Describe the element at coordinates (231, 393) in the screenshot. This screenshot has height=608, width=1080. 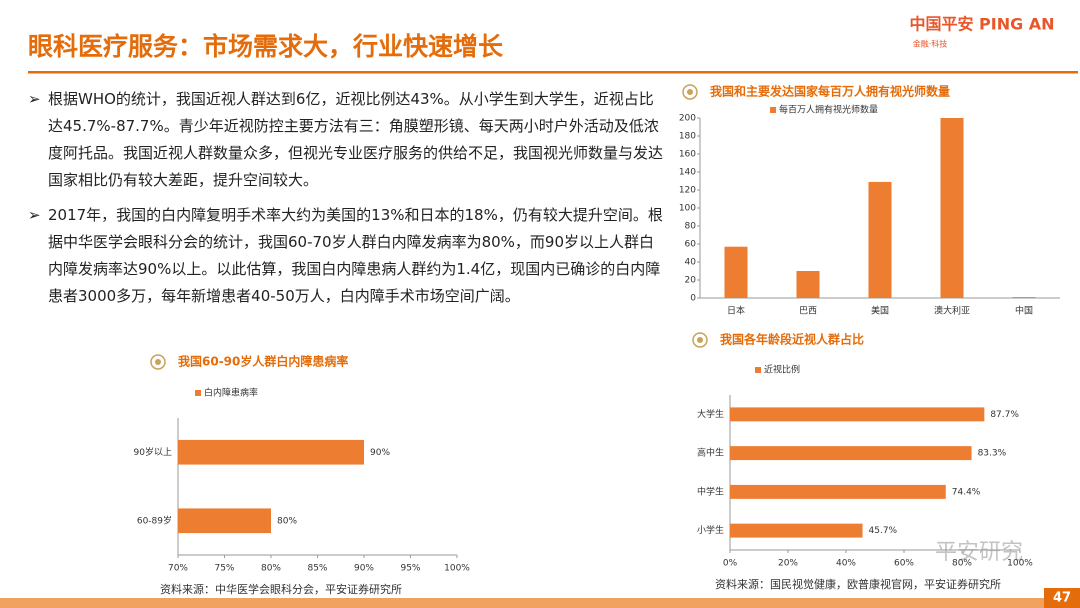
I see `legend-label: 白内障患病率` at that location.